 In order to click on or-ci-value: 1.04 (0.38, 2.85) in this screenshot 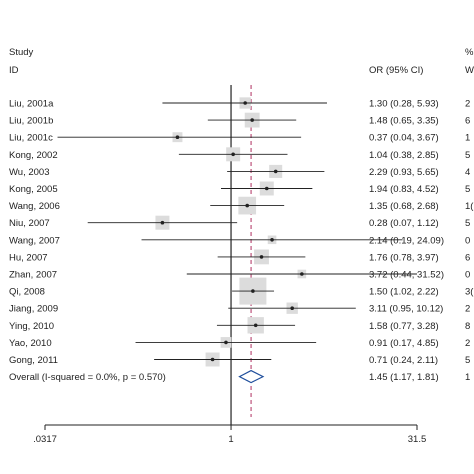, I will do `click(404, 155)`.